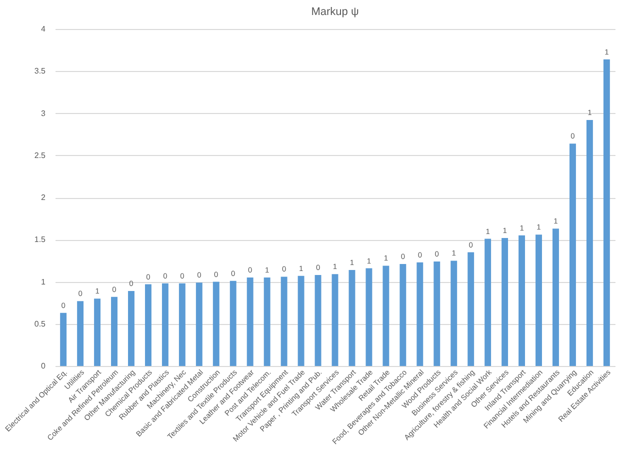 Image resolution: width=623 pixels, height=450 pixels. What do you see at coordinates (43, 281) in the screenshot?
I see `y-tick-label: 1` at bounding box center [43, 281].